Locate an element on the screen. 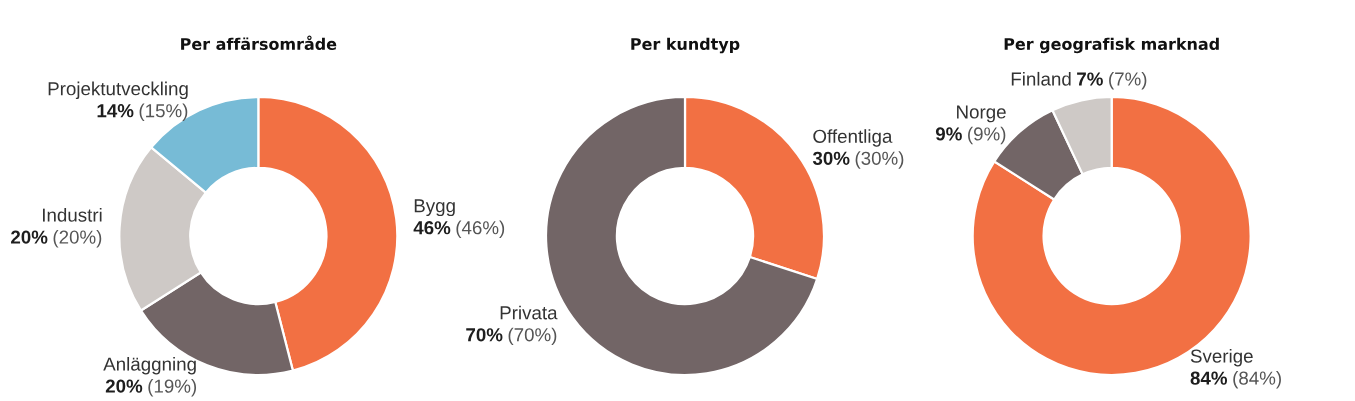 The image size is (1355, 401). data-label: 7% (7%) is located at coordinates (1112, 80).